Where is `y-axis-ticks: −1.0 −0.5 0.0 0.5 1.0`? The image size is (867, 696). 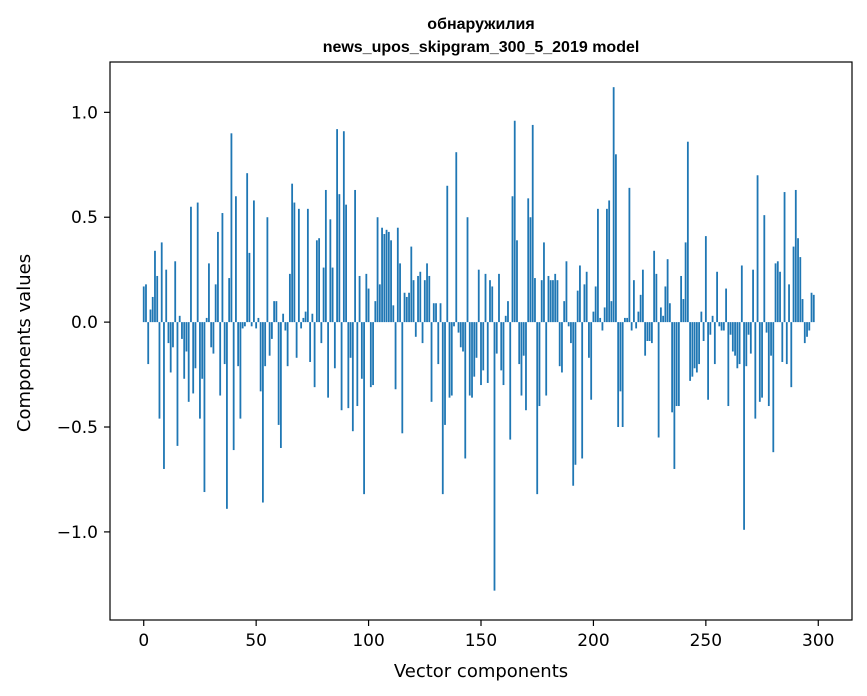 y-axis-ticks: −1.0 −0.5 0.0 0.5 1.0 is located at coordinates (83, 323).